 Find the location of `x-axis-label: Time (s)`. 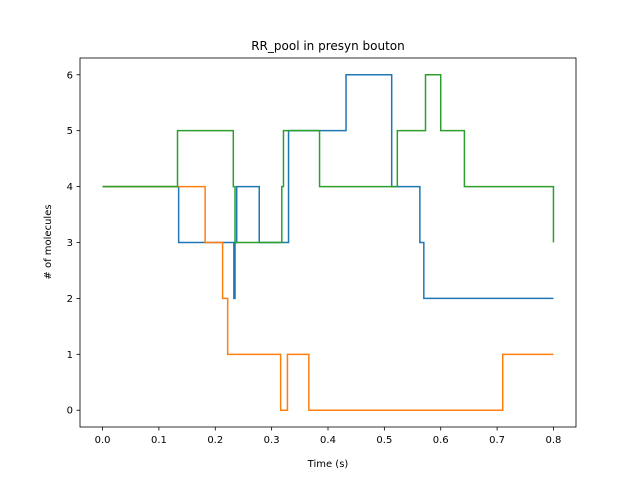

x-axis-label: Time (s) is located at coordinates (328, 464).